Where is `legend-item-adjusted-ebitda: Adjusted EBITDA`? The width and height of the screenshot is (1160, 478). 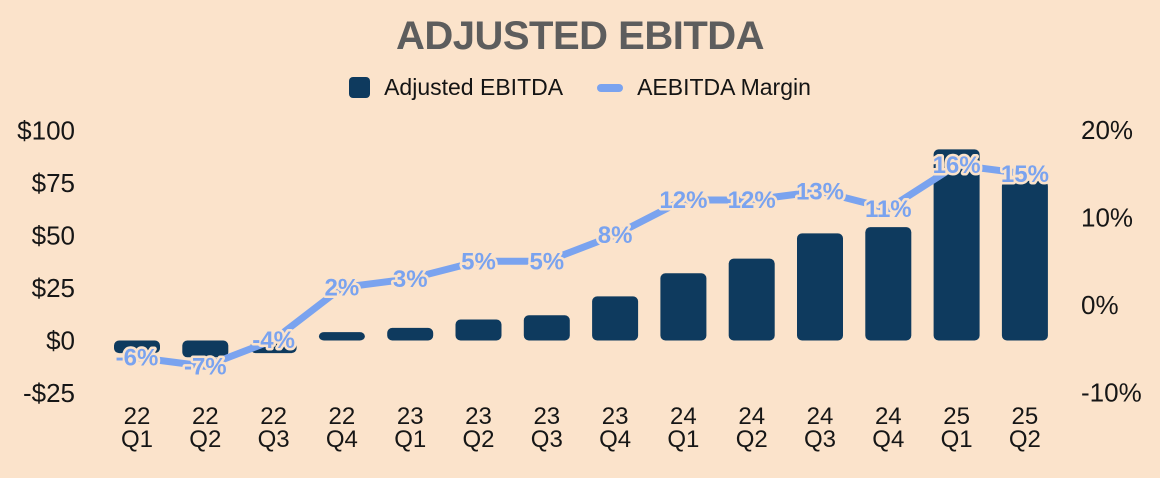
legend-item-adjusted-ebitda: Adjusted EBITDA is located at coordinates (456, 87).